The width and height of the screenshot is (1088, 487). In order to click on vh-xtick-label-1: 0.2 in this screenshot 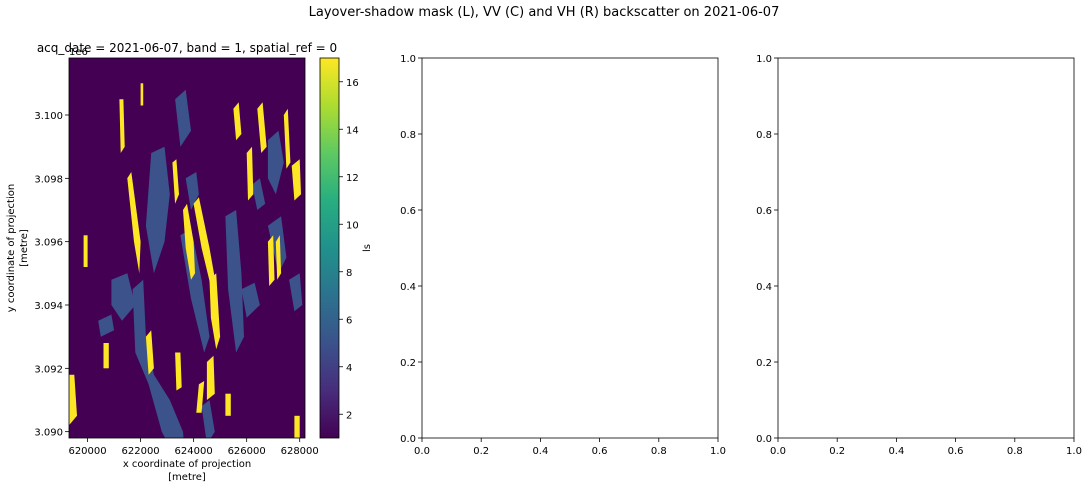, I will do `click(837, 451)`.